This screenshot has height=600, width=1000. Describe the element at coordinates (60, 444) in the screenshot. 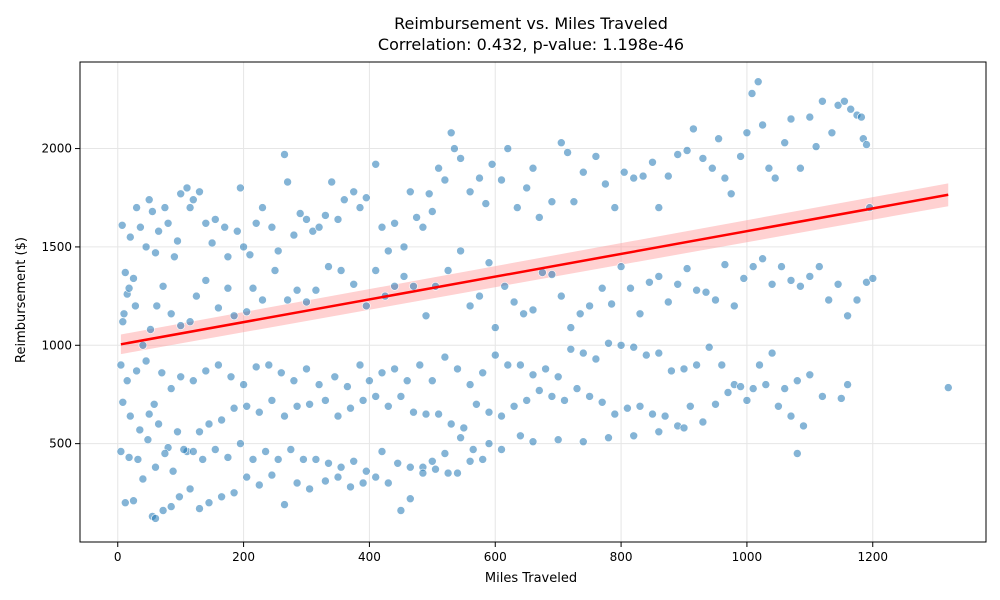

I see `y-tick-label: 500` at that location.